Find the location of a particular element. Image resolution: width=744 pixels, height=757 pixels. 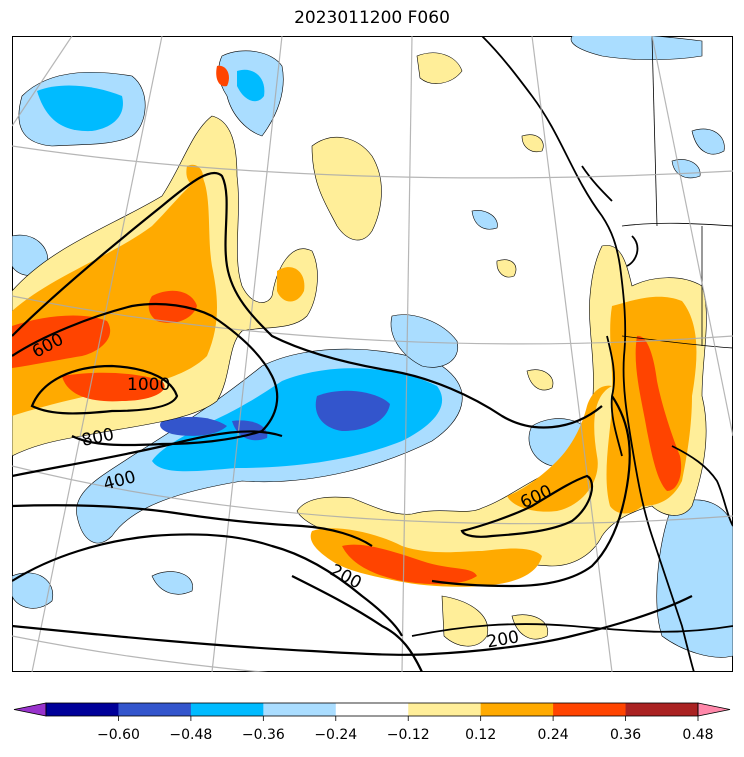

colorbar-tick-label: 0.48 is located at coordinates (697, 735).